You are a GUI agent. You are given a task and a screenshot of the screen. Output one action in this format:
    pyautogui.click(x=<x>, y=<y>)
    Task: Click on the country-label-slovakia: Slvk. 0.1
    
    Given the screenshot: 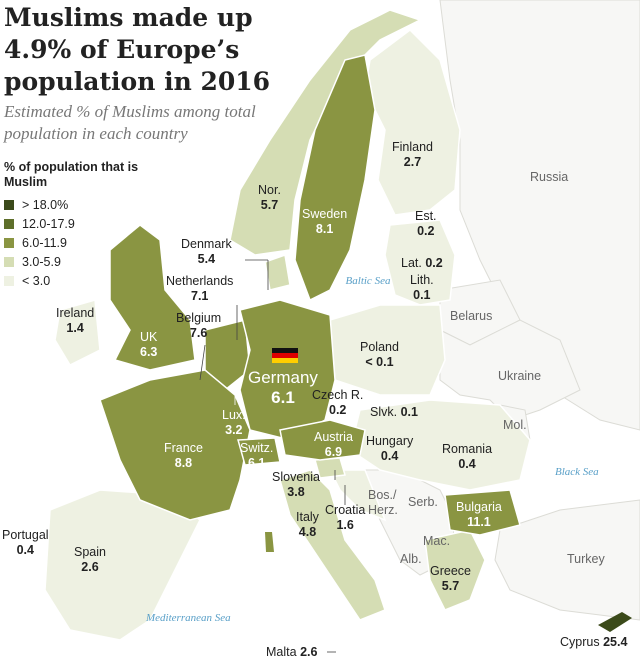 What is the action you would take?
    pyautogui.click(x=394, y=412)
    